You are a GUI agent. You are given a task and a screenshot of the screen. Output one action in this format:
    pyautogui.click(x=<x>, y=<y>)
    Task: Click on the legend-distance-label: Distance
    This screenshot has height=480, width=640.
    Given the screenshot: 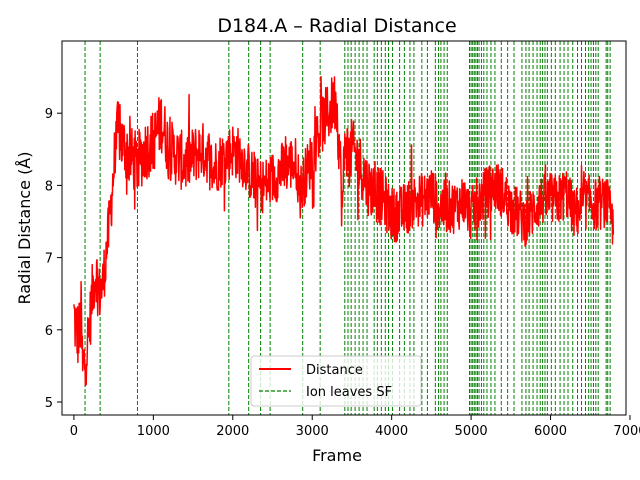 What is the action you would take?
    pyautogui.click(x=334, y=370)
    